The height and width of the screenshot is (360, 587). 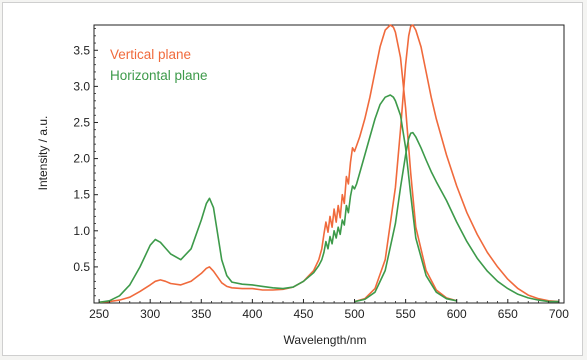 What do you see at coordinates (457, 314) in the screenshot?
I see `x-tick-label: 600` at bounding box center [457, 314].